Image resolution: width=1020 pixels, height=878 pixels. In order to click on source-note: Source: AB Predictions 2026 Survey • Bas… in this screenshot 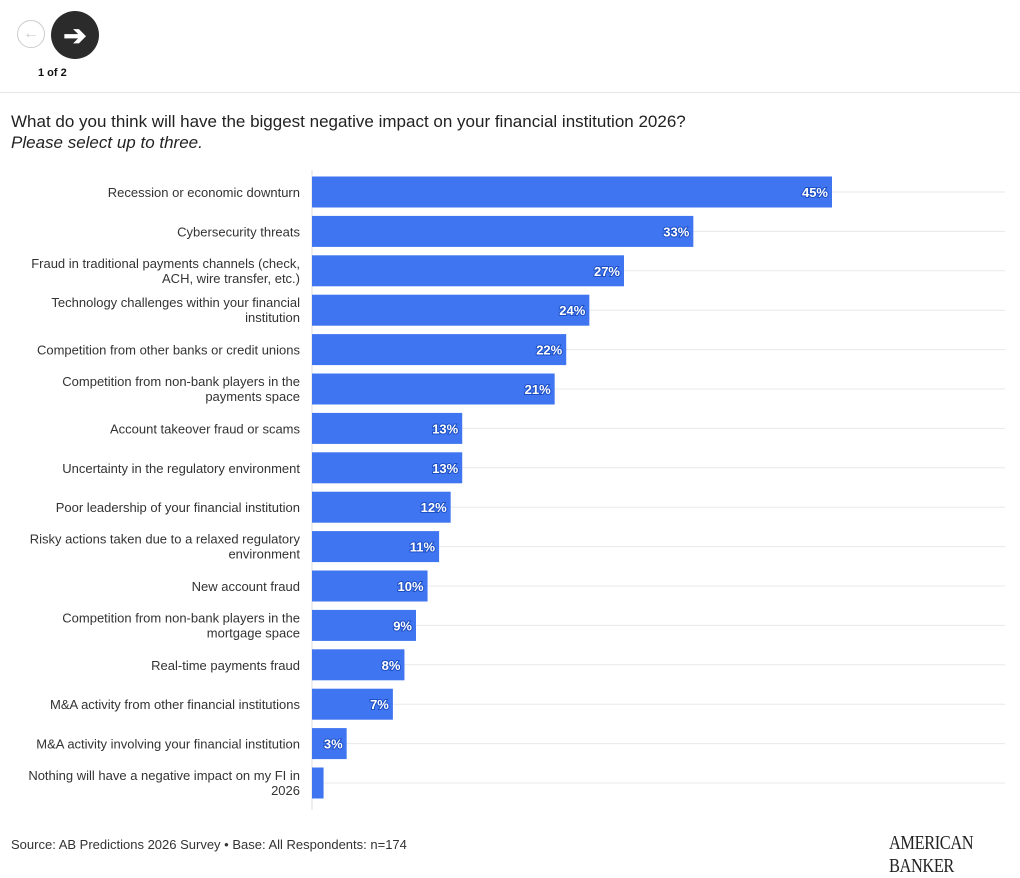, I will do `click(209, 844)`.